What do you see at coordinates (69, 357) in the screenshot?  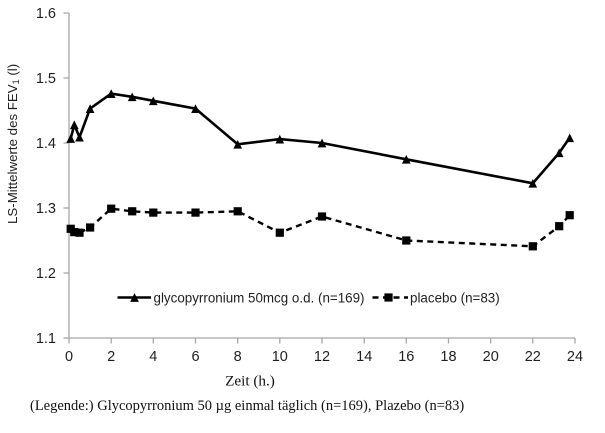 I see `svg-text: 0` at bounding box center [69, 357].